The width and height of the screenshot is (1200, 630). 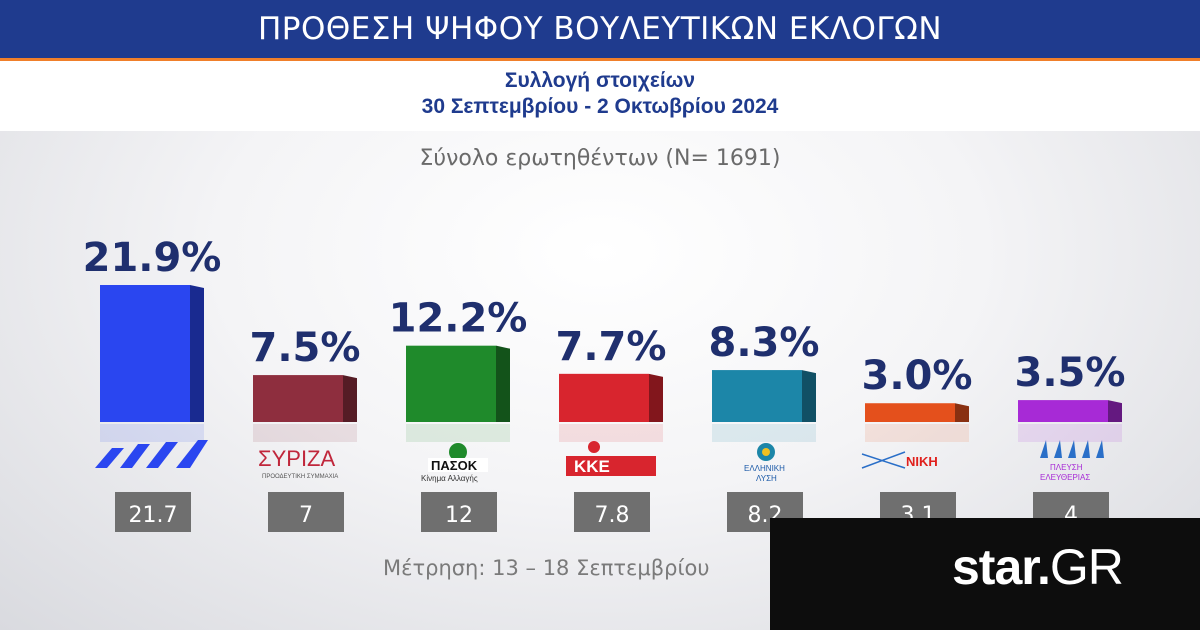 I want to click on logo-suffix: GR, so click(x=1086, y=567).